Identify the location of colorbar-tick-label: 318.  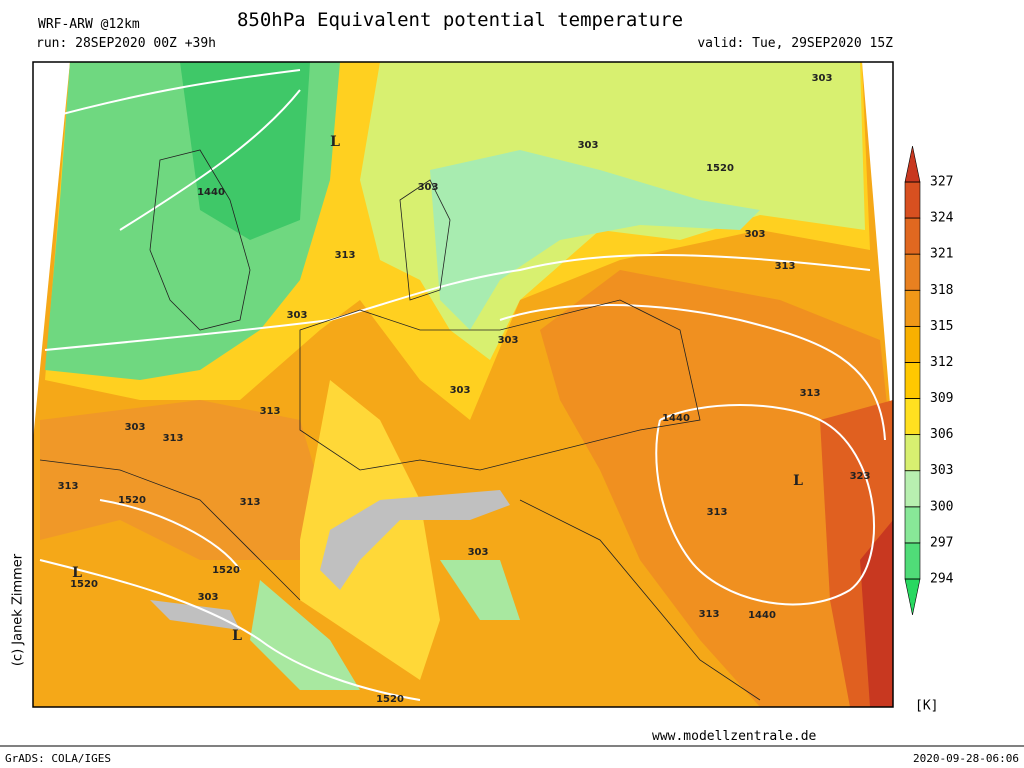
(941, 290).